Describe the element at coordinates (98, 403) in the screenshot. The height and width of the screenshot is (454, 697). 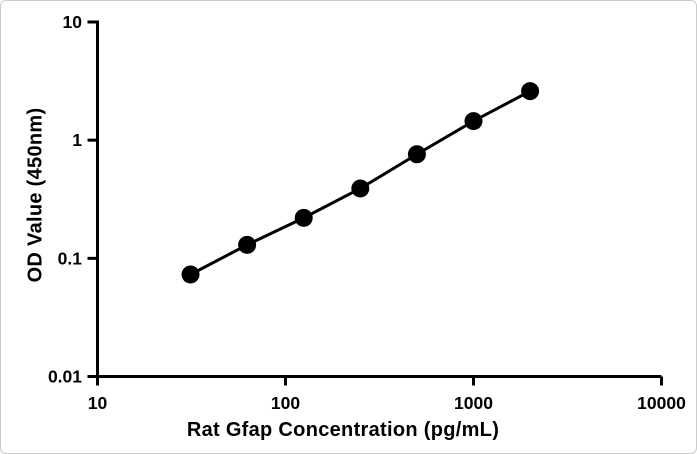
I see `x-tick-label: 10` at that location.